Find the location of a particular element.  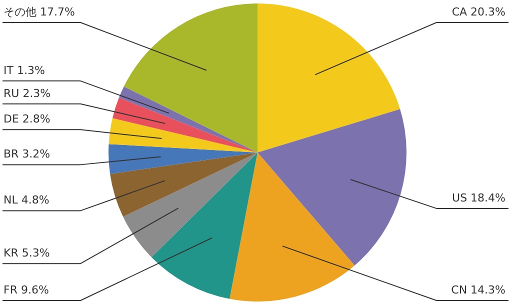

slice-label: RU 2.3% is located at coordinates (27, 93).